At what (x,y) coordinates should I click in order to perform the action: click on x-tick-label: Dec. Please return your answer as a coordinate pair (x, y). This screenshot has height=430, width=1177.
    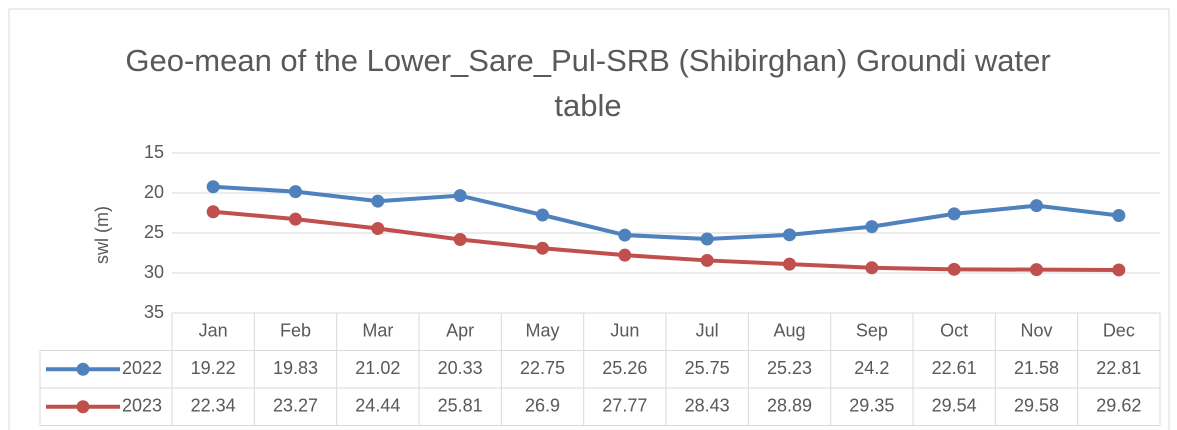
    Looking at the image, I should click on (1119, 331).